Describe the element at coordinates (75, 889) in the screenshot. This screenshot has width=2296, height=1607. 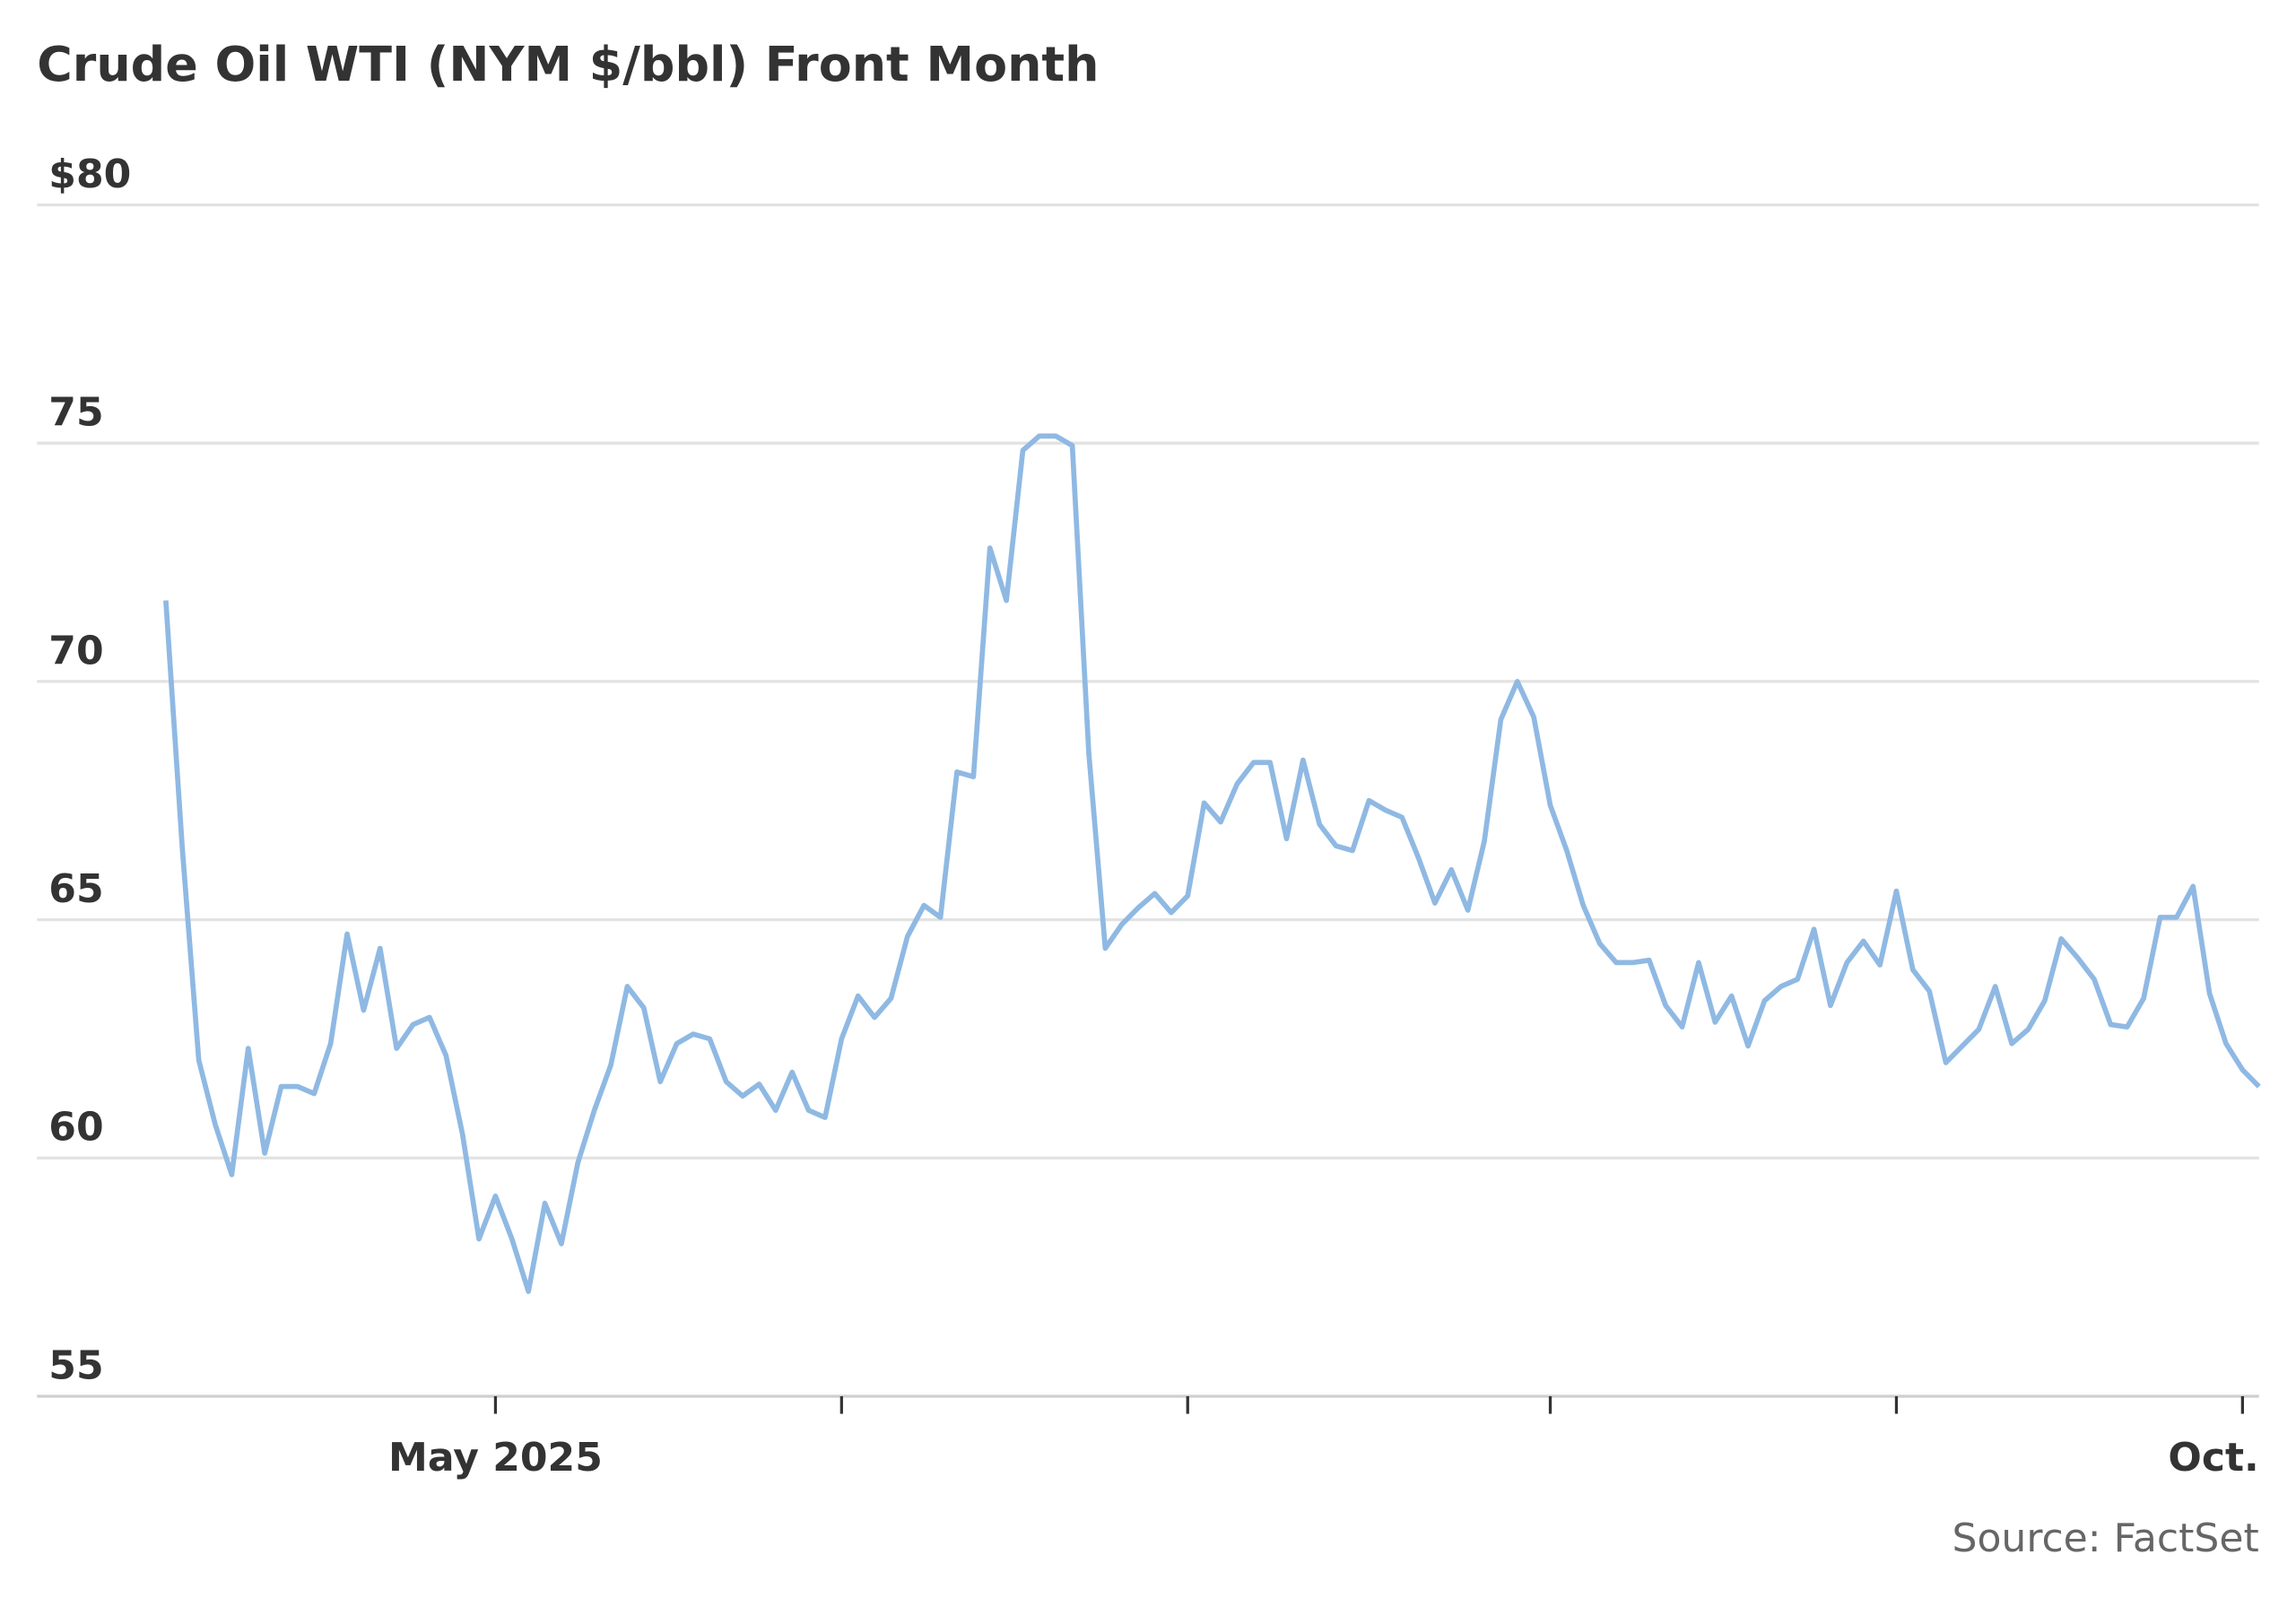
I see `y-tick-label: 65` at that location.